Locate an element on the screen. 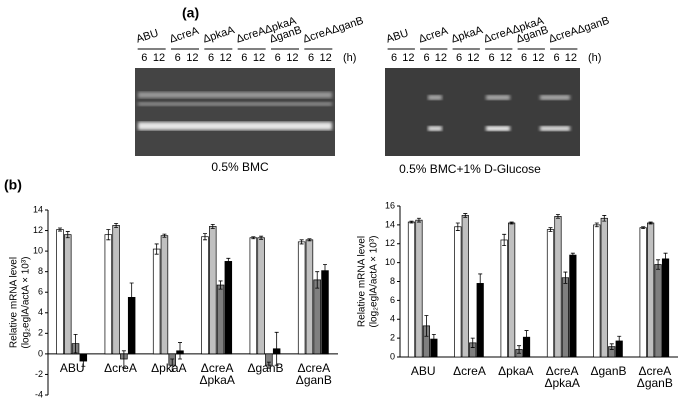 The image size is (685, 417). x-tick-label: ΔpkaA is located at coordinates (169, 367).